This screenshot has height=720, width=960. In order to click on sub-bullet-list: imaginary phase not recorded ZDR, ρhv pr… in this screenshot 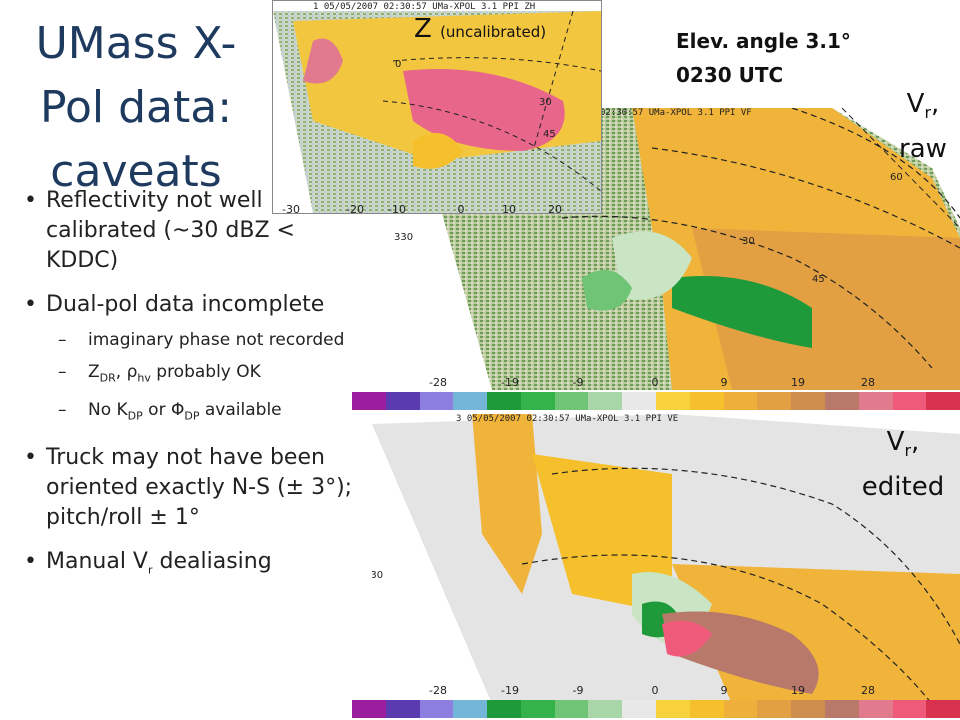, I will do `click(207, 378)`.